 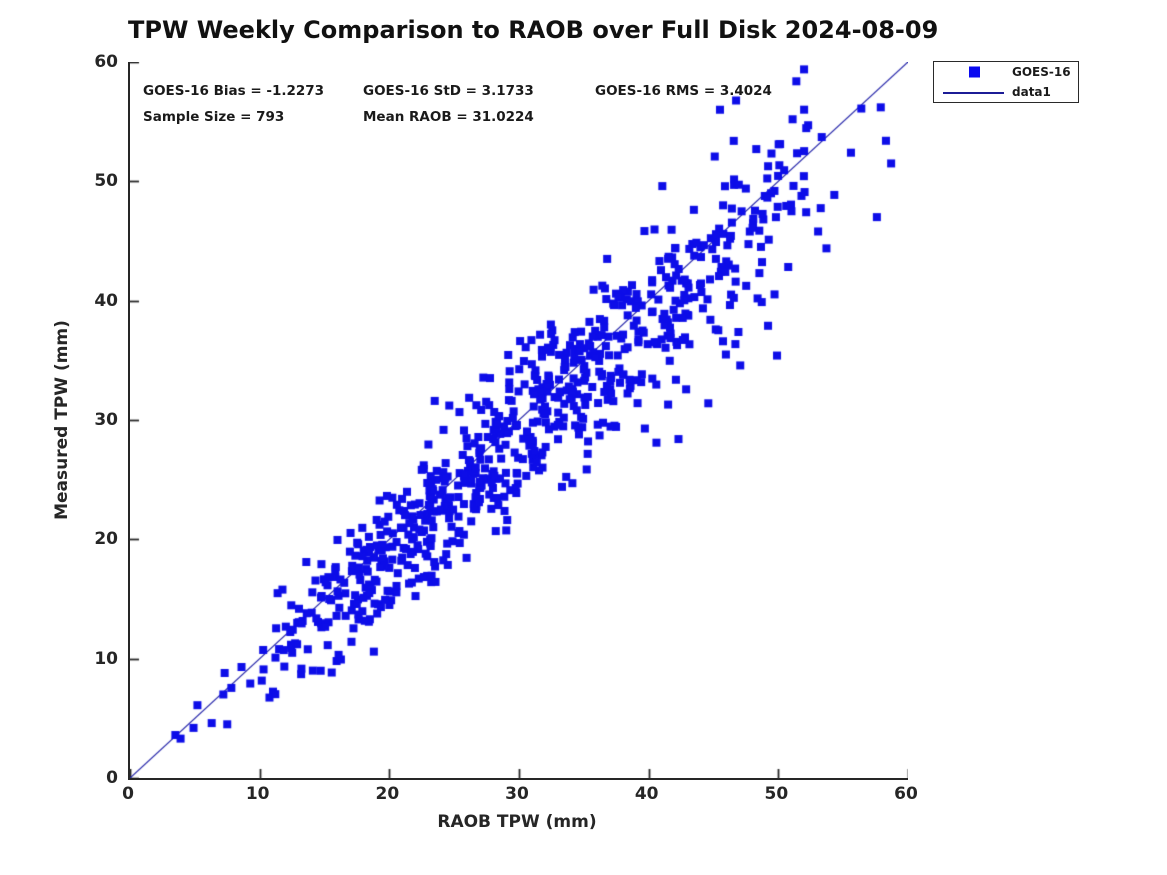 What do you see at coordinates (646, 794) in the screenshot?
I see `x-tick-label: 40` at bounding box center [646, 794].